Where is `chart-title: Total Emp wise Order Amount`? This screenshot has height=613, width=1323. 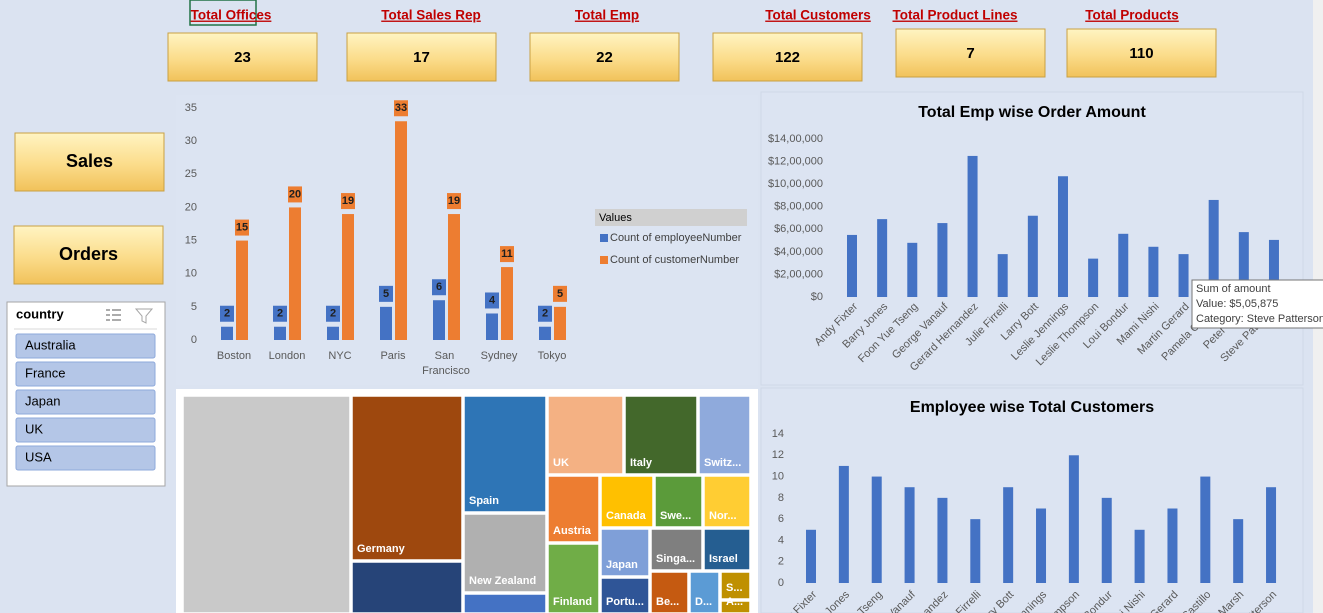 chart-title: Total Emp wise Order Amount is located at coordinates (1032, 112).